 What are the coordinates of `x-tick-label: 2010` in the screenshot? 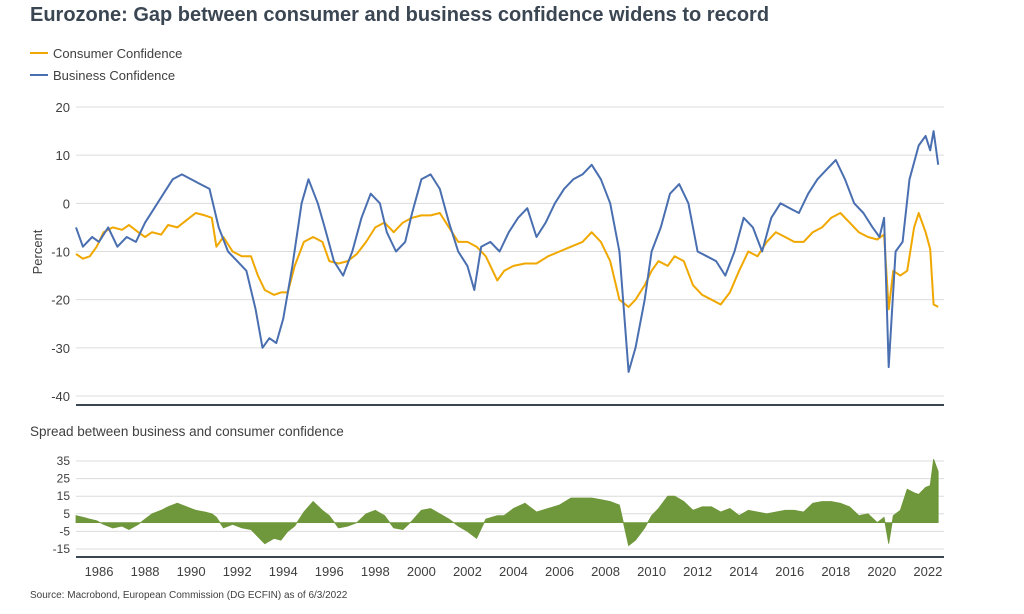 It's located at (651, 571).